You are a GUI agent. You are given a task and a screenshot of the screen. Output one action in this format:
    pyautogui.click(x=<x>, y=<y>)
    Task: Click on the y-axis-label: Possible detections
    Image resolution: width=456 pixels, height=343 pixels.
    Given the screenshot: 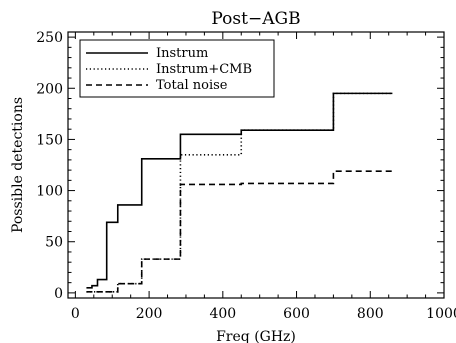 What is the action you would take?
    pyautogui.click(x=18, y=165)
    